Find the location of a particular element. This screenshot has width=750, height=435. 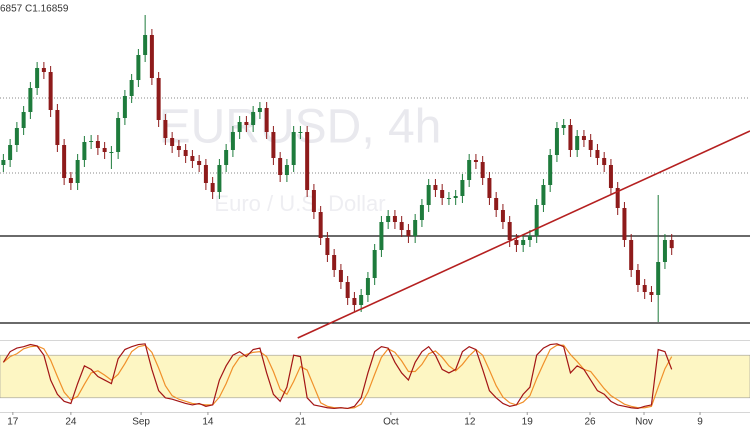

x-tick-label: Sep is located at coordinates (141, 422).